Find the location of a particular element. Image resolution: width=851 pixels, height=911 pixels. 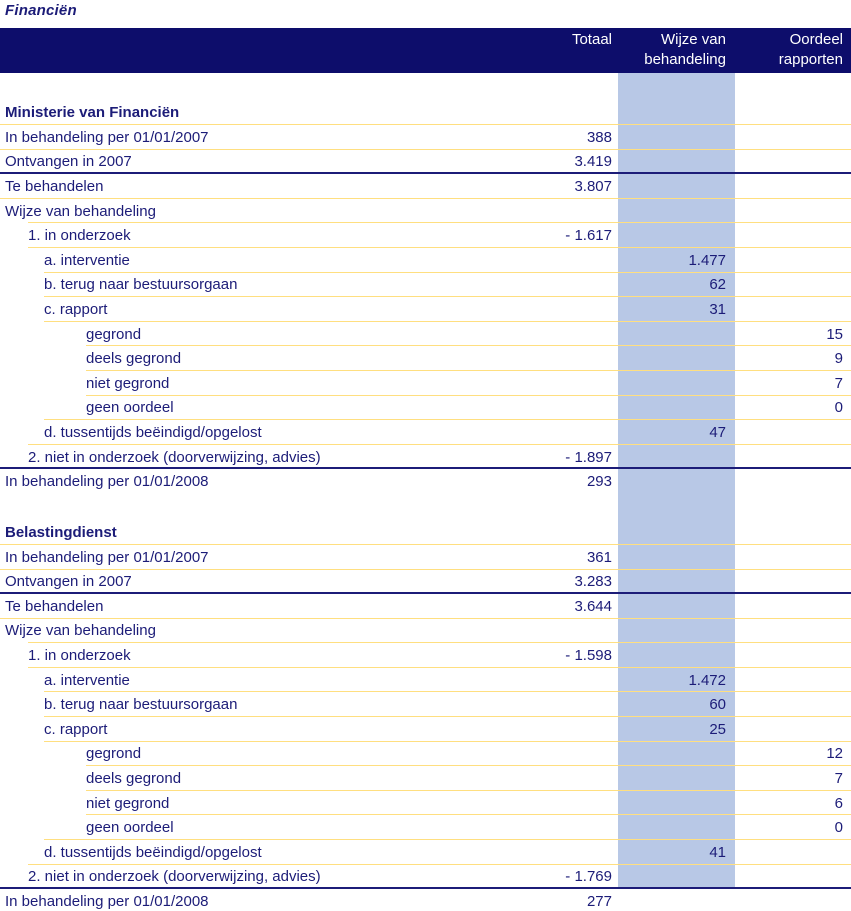

cell-totaal: 388 is located at coordinates (599, 137).